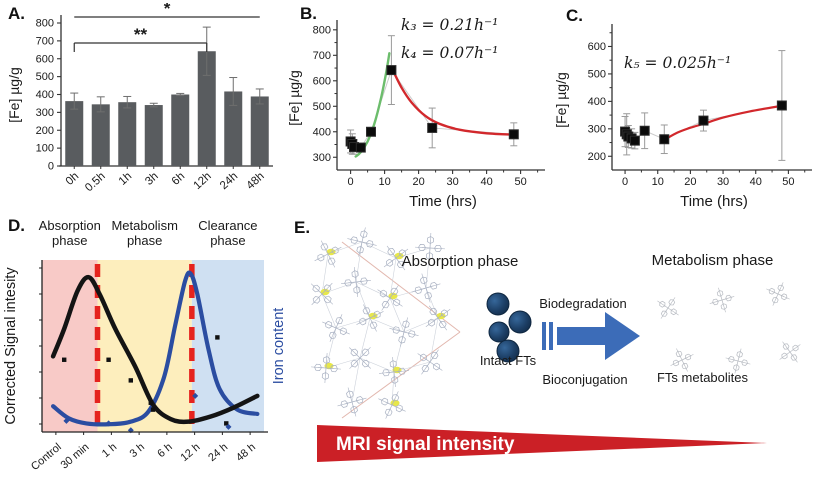  I want to click on x-tick-label: 12h, so click(202, 181).